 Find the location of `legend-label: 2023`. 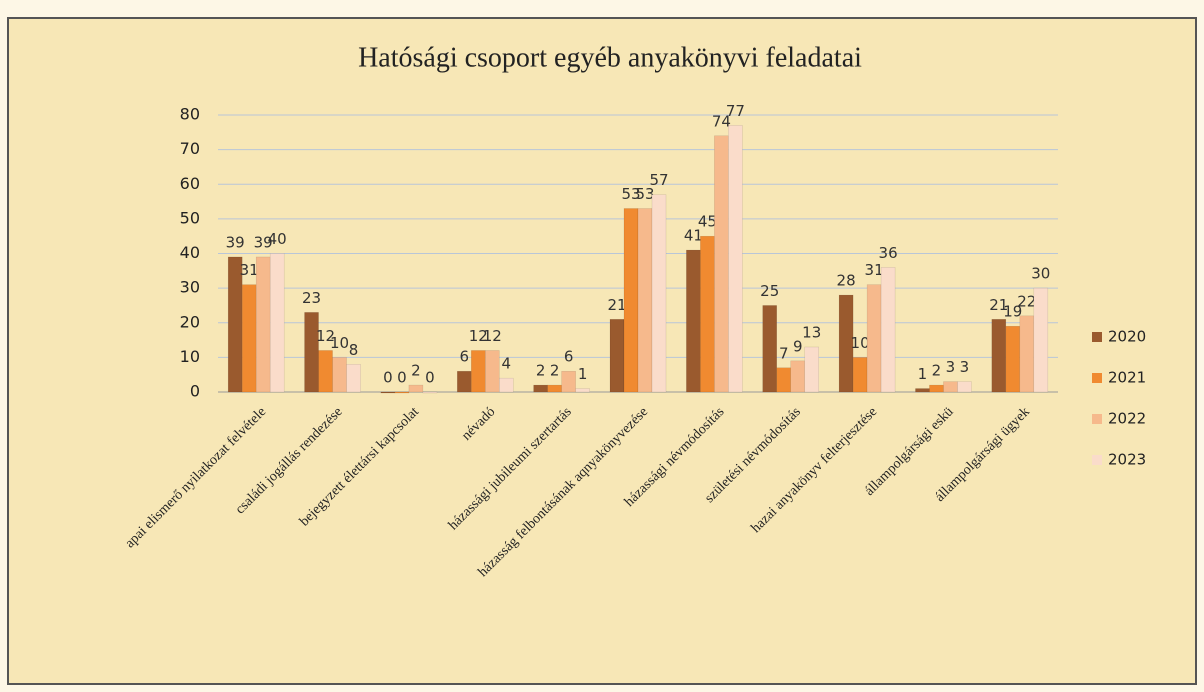

legend-label: 2023 is located at coordinates (1127, 460).